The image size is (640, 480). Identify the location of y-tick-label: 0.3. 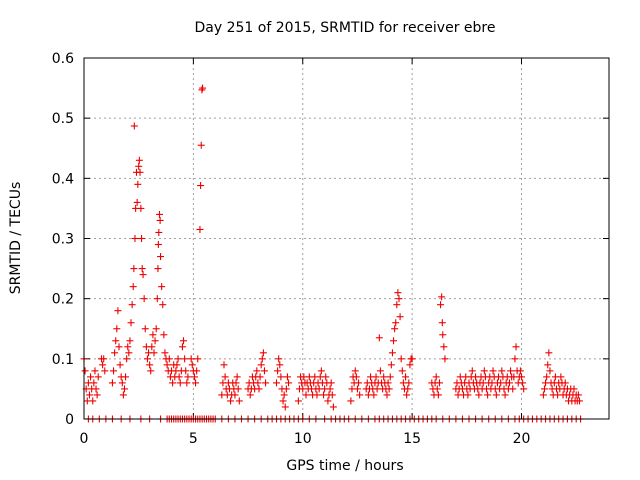
(63, 240).